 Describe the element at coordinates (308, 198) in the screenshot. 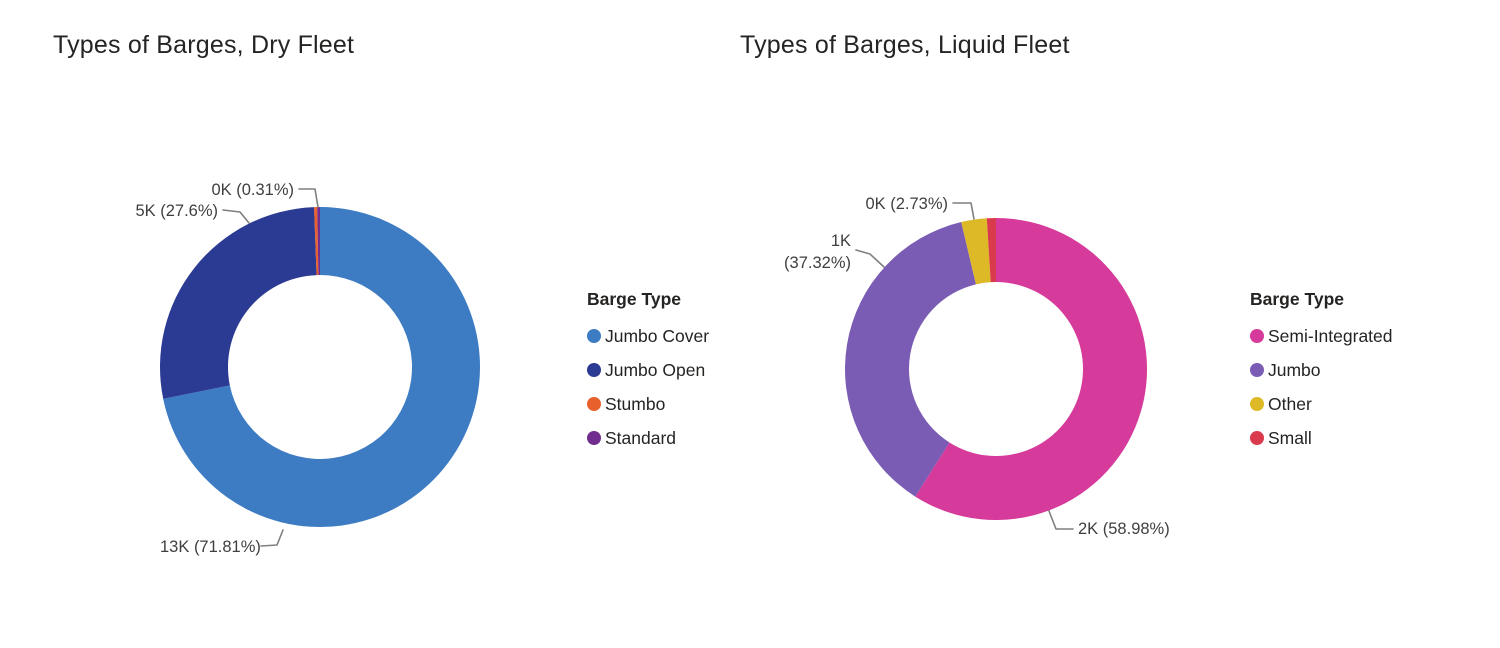

I see `leader-stumbo` at that location.